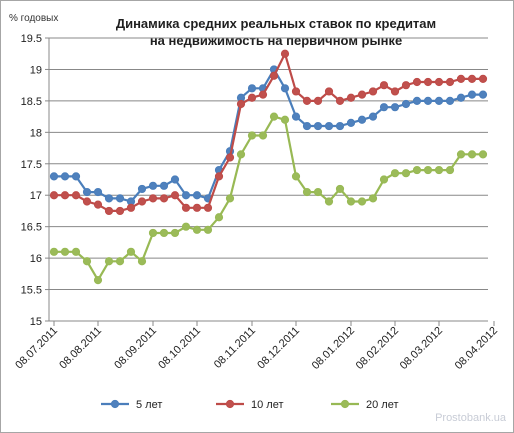  Describe the element at coordinates (36, 70) in the screenshot. I see `y-tick-label: 19` at that location.